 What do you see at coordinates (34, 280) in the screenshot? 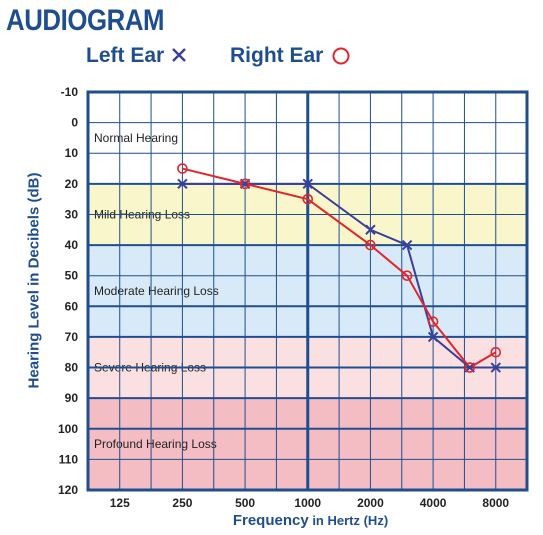
I see `y-axis-label: Hearing Level in Decibels (dB)` at bounding box center [34, 280].